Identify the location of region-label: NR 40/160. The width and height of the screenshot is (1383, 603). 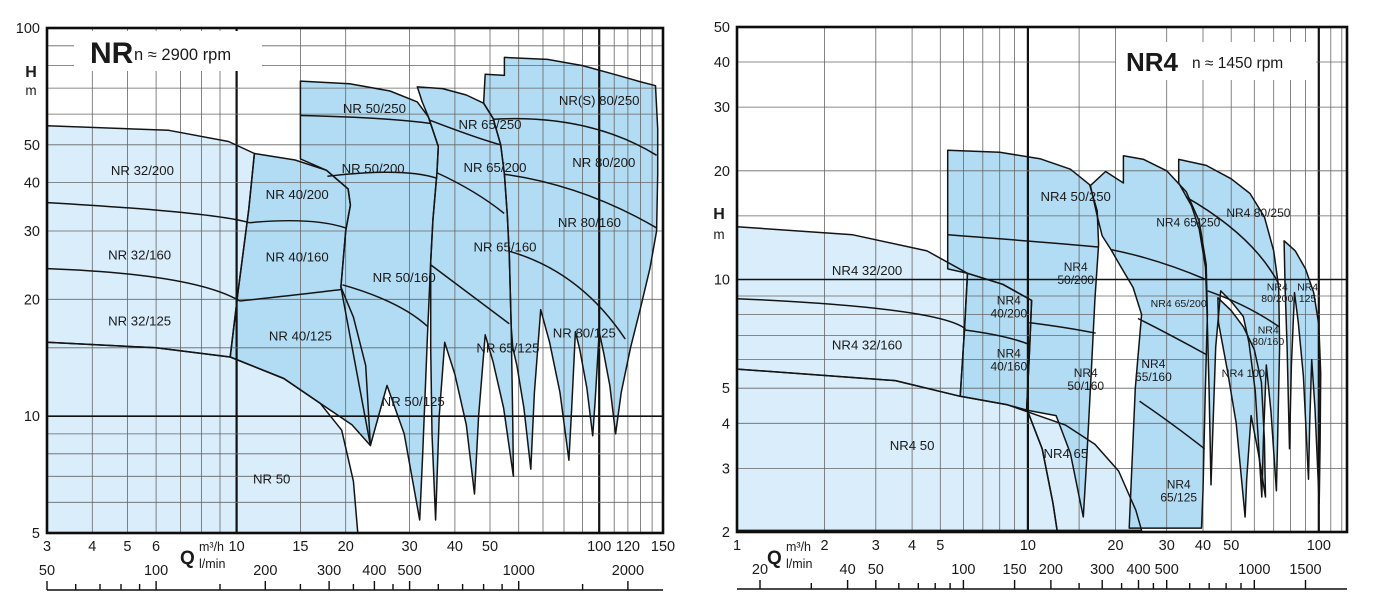
(297, 257).